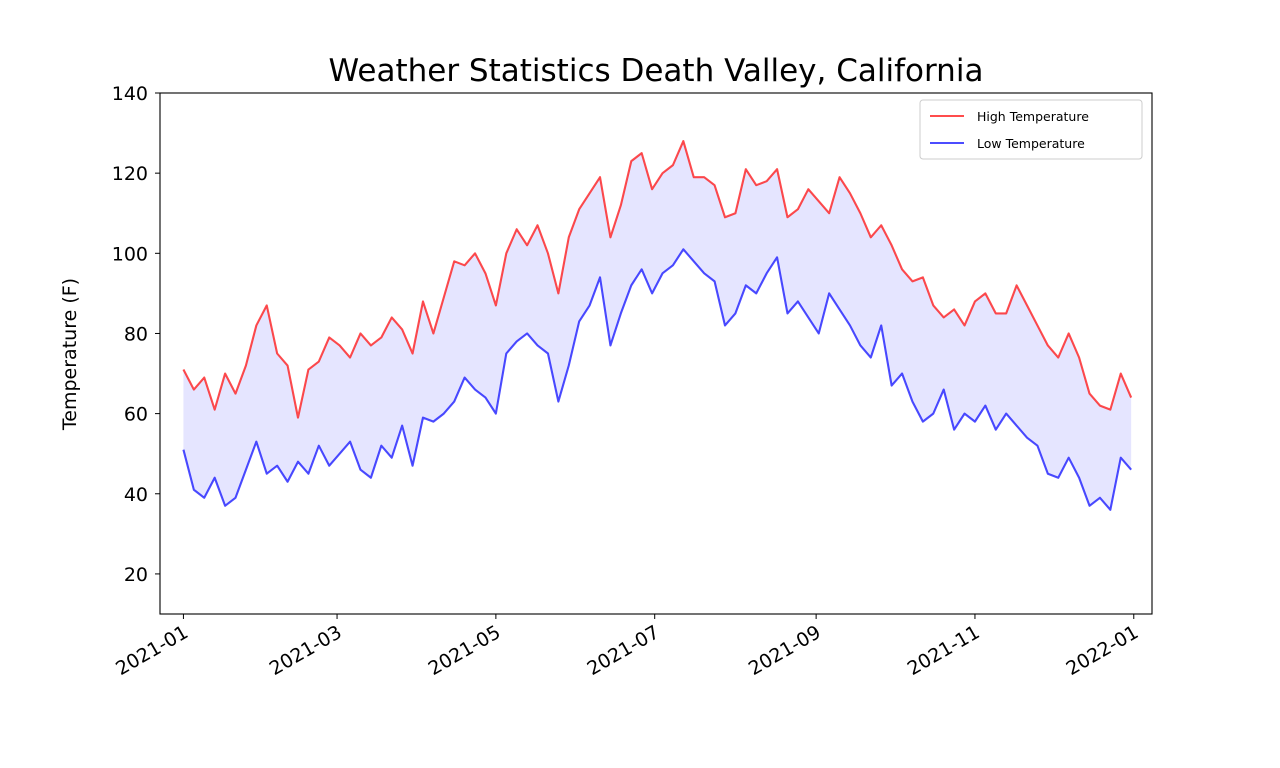 The height and width of the screenshot is (768, 1280). I want to click on y-tick-label: 100, so click(130, 254).